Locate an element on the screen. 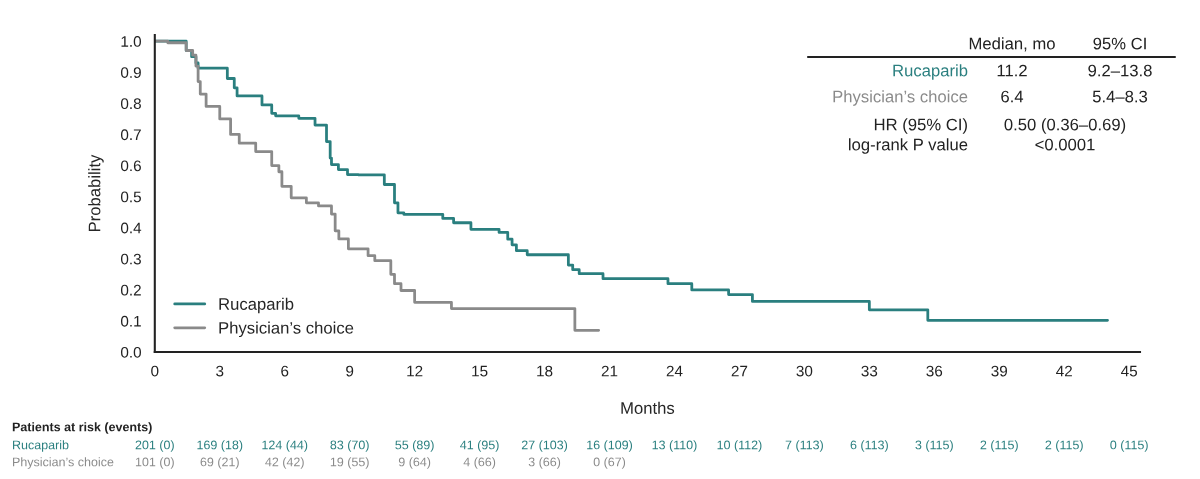 The image size is (1200, 479). annotation: log-rank P value is located at coordinates (908, 146).